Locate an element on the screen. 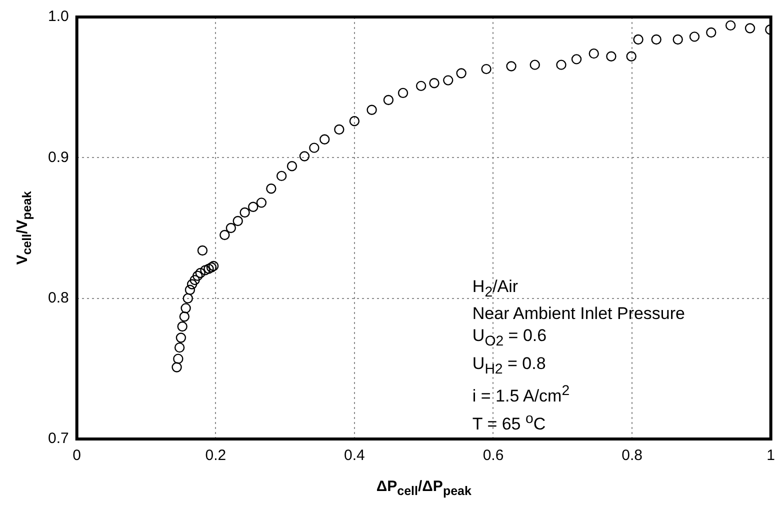 This screenshot has height=513, width=783. annotation: H$_{2}$/Air is located at coordinates (496, 289).